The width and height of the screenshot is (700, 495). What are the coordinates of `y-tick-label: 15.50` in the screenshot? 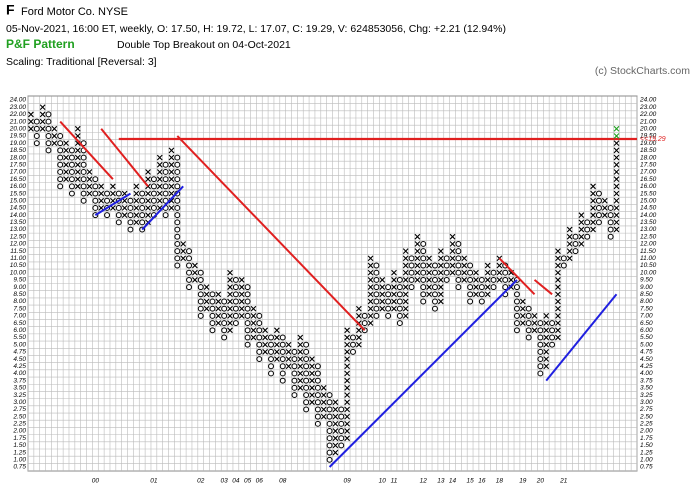 It's located at (18, 193).